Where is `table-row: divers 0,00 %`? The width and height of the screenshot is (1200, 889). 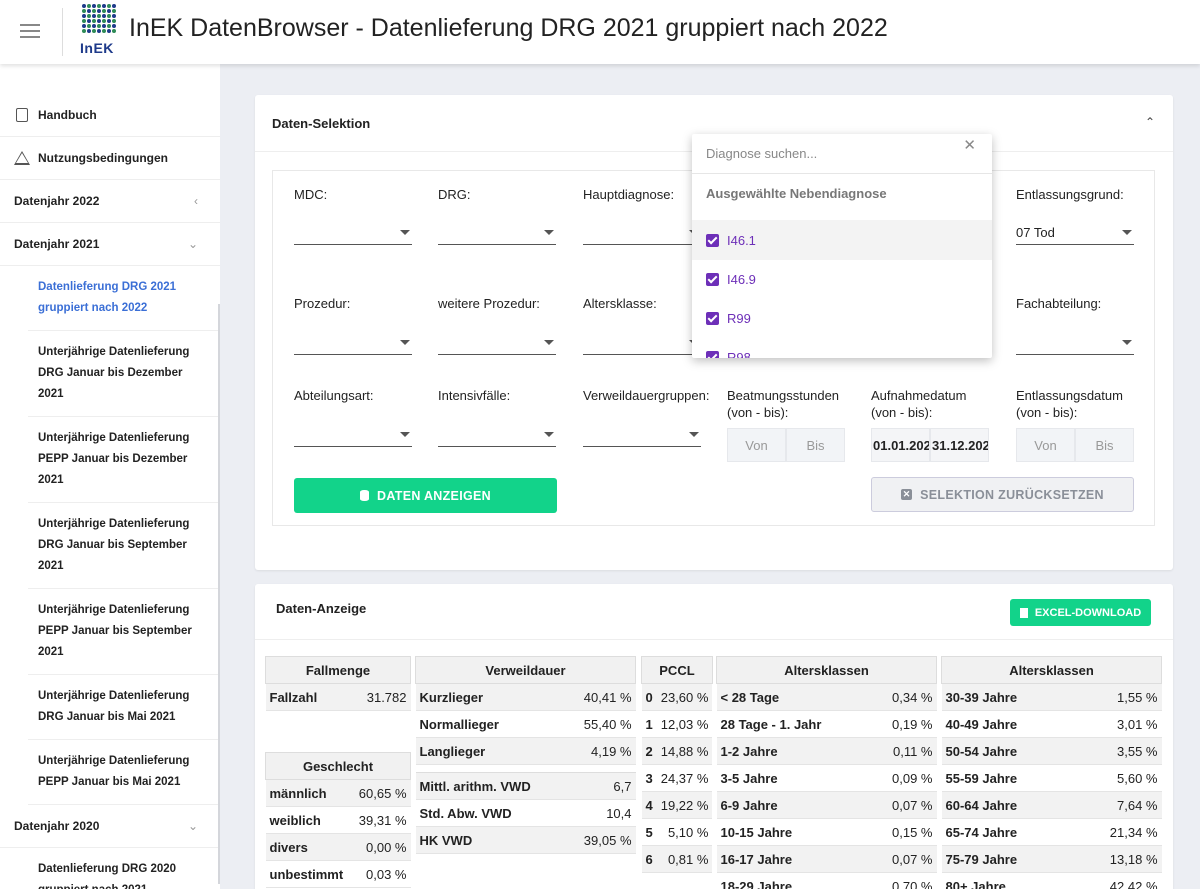 table-row: divers 0,00 % is located at coordinates (338, 847).